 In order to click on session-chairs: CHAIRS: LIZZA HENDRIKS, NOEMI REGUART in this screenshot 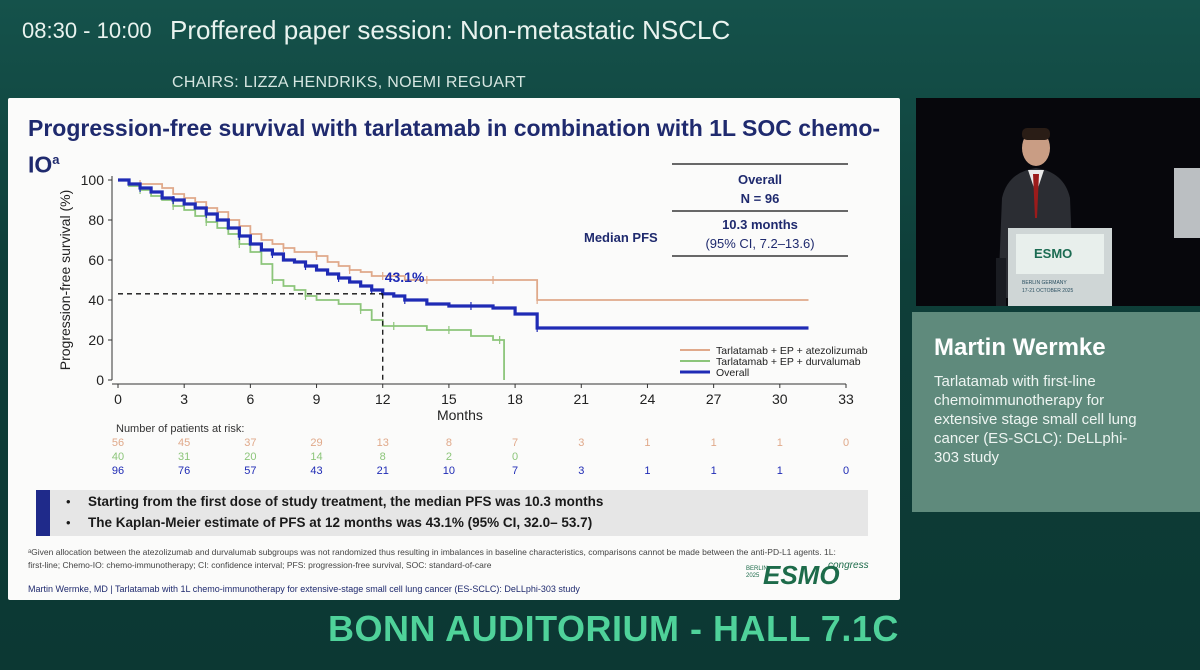, I will do `click(349, 82)`.